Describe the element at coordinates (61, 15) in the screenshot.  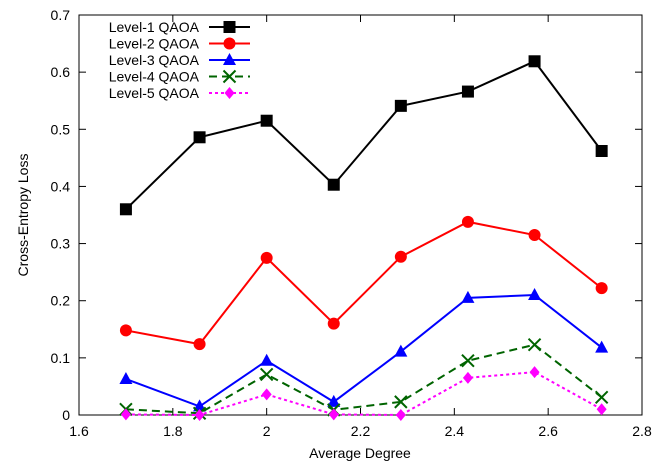
I see `y-tick-label: 0.7` at that location.